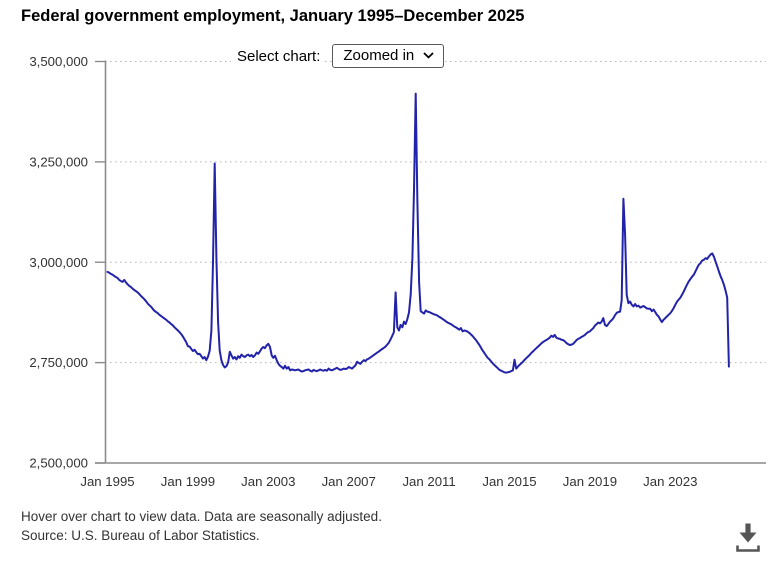 Image resolution: width=771 pixels, height=572 pixels. Describe the element at coordinates (58, 61) in the screenshot. I see `y-tick-label: 3,500,000` at that location.